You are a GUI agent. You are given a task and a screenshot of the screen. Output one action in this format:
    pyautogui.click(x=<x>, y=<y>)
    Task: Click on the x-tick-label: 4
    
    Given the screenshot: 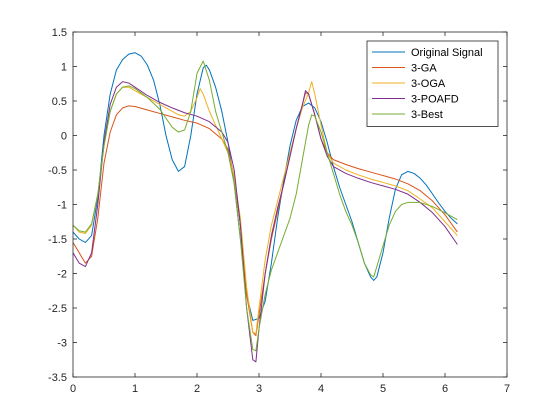 What is the action you would take?
    pyautogui.click(x=321, y=389)
    